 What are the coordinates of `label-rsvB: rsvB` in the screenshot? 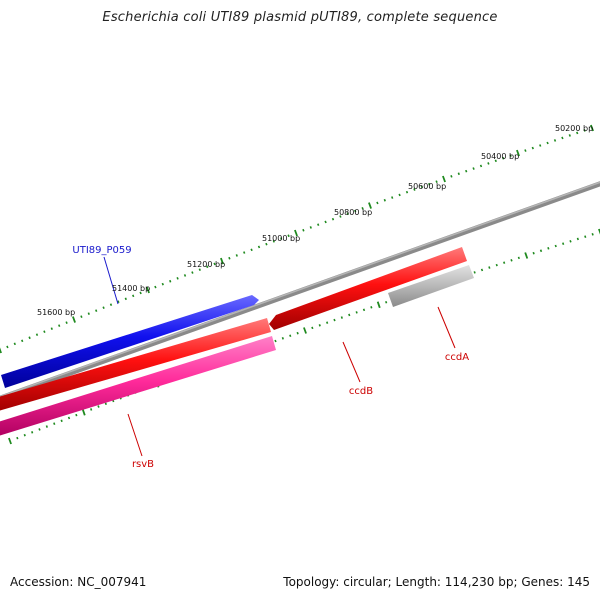 It's located at (143, 464).